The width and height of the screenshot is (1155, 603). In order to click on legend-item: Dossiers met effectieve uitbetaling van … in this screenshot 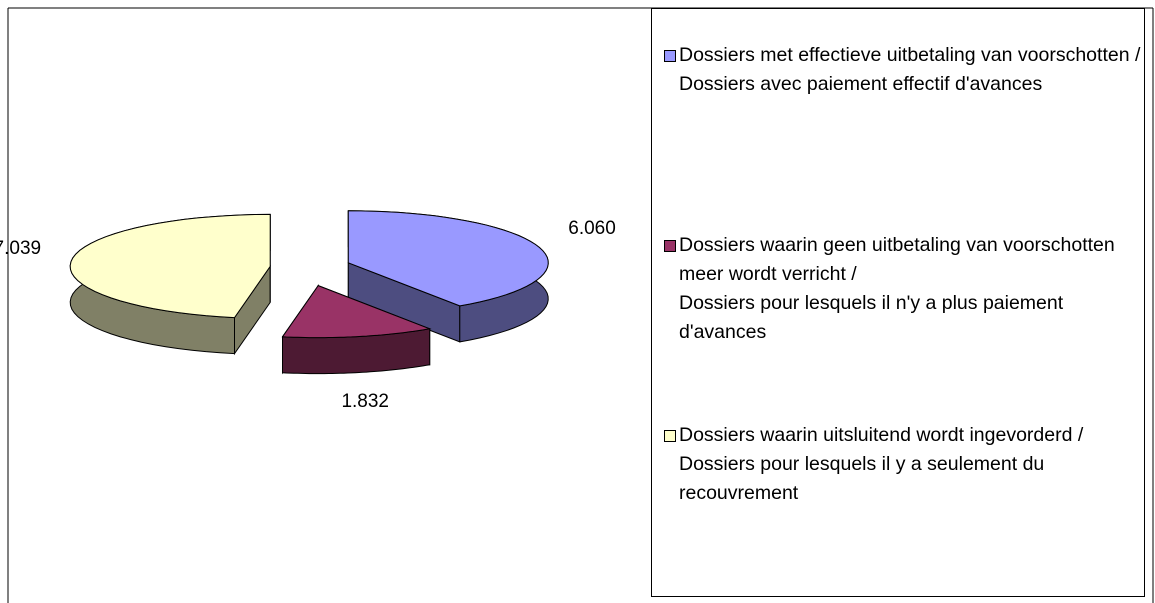, I will do `click(902, 70)`.